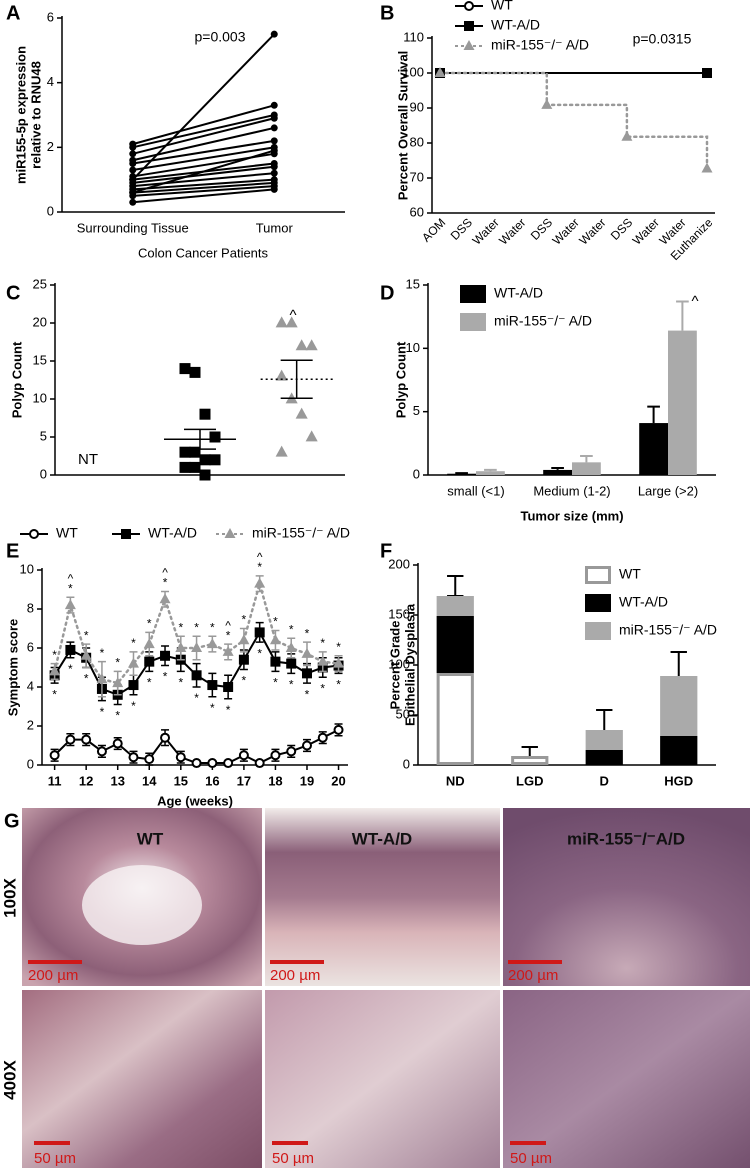  What do you see at coordinates (172, 533) in the screenshot?
I see `legend-label: WT-A/D` at bounding box center [172, 533].